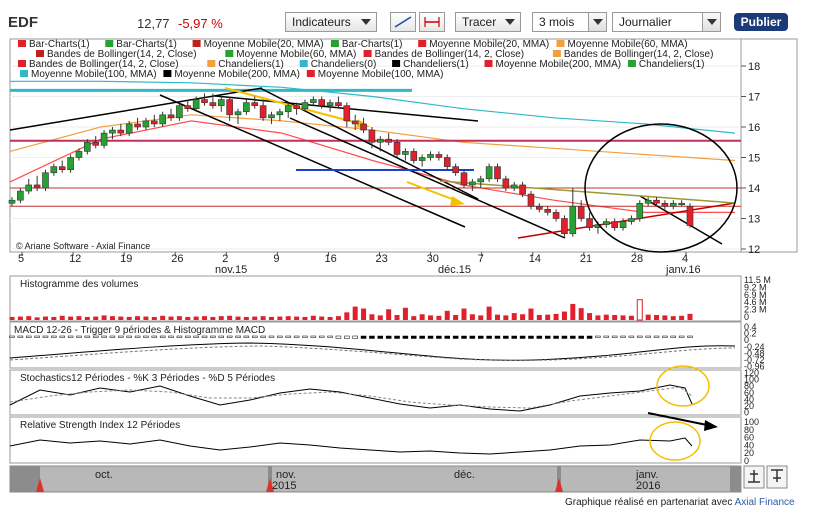 Image resolution: width=820 pixels, height=515 pixels. Describe the element at coordinates (750, 334) in the screenshot. I see `macd-tick-label: 0.2` at that location.